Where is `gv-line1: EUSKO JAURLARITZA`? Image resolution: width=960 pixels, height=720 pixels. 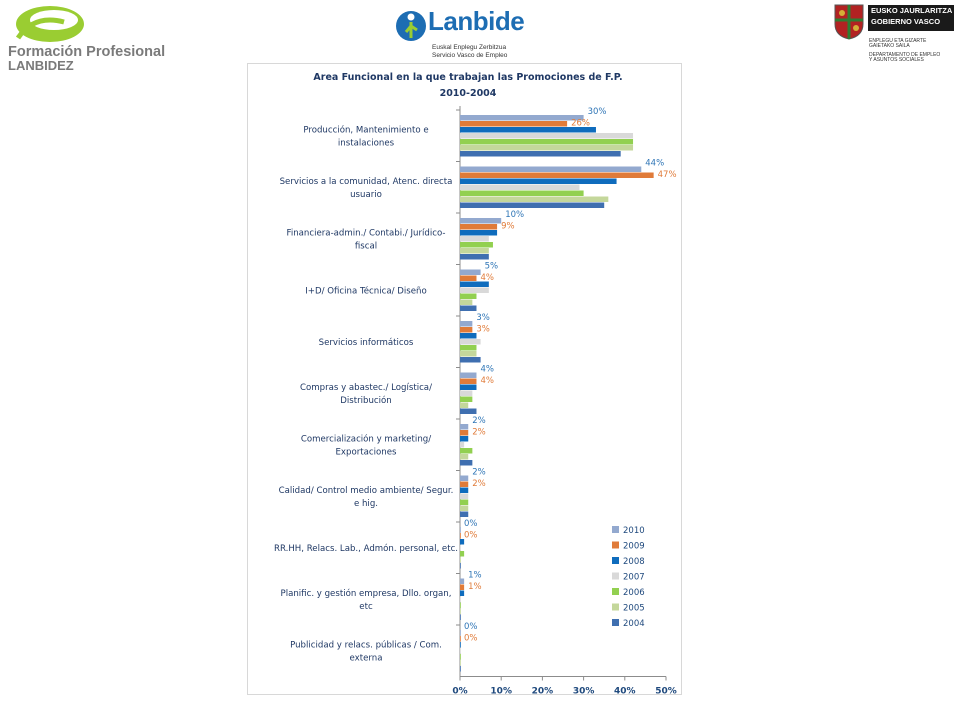
gv-line1: EUSKO JAURLARITZA is located at coordinates (912, 10).